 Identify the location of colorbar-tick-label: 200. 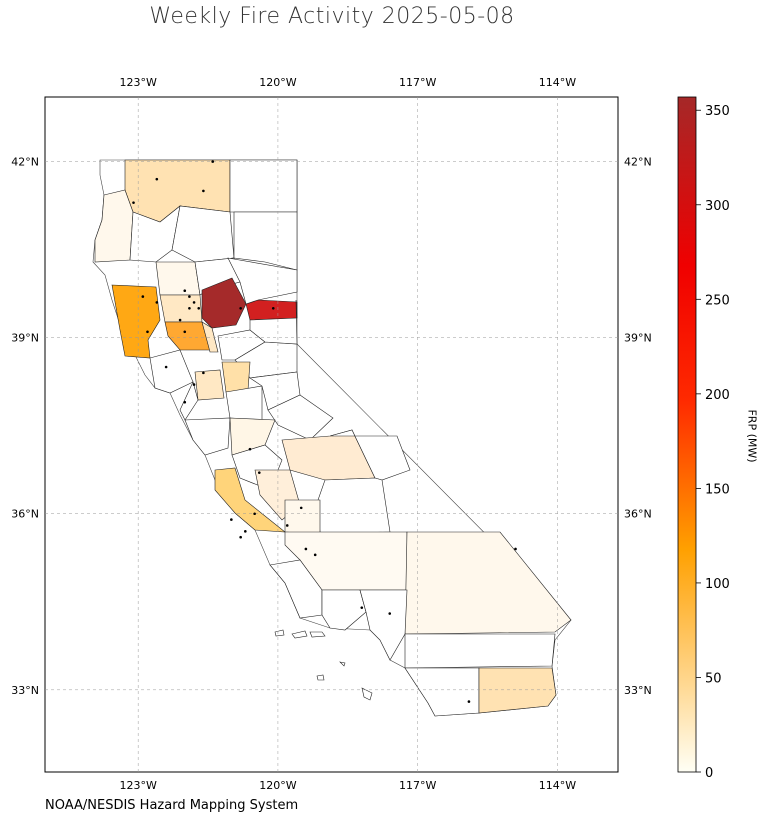
(717, 395).